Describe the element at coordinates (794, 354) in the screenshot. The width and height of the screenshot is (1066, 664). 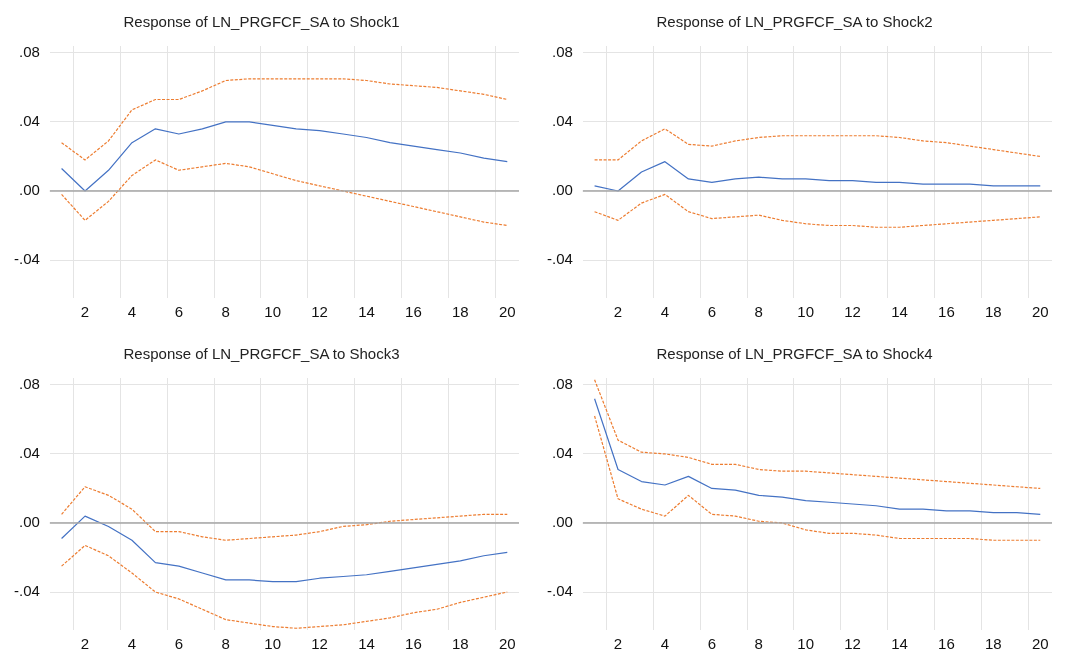
I see `chart-title: Response of LN_PRGFCF_SA to Shock4` at that location.